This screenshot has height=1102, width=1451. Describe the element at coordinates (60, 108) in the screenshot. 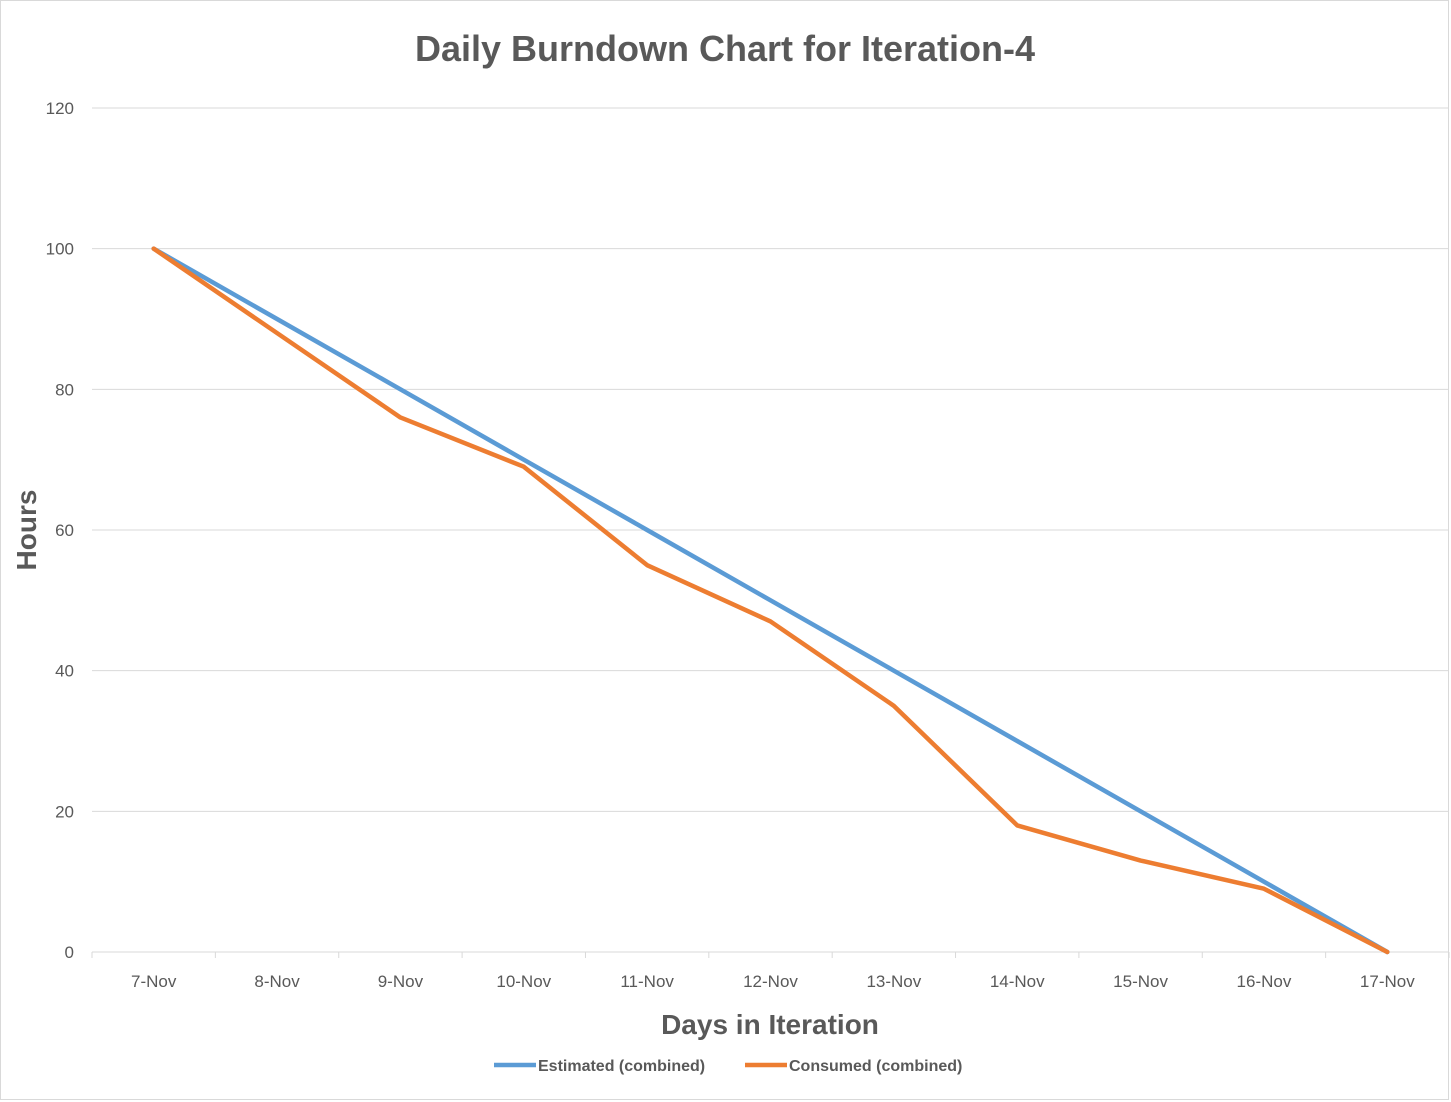

I see `y-tick-label: 120` at that location.